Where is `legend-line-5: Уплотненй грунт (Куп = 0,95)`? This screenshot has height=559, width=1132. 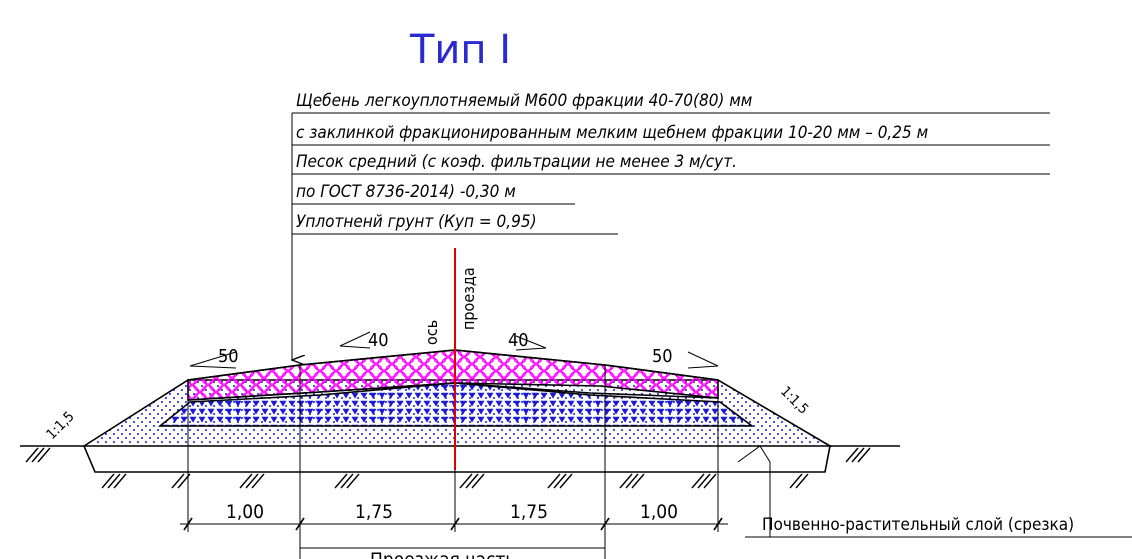
legend-line-5: Уплотненй грунт (Куп = 0,95) is located at coordinates (416, 222).